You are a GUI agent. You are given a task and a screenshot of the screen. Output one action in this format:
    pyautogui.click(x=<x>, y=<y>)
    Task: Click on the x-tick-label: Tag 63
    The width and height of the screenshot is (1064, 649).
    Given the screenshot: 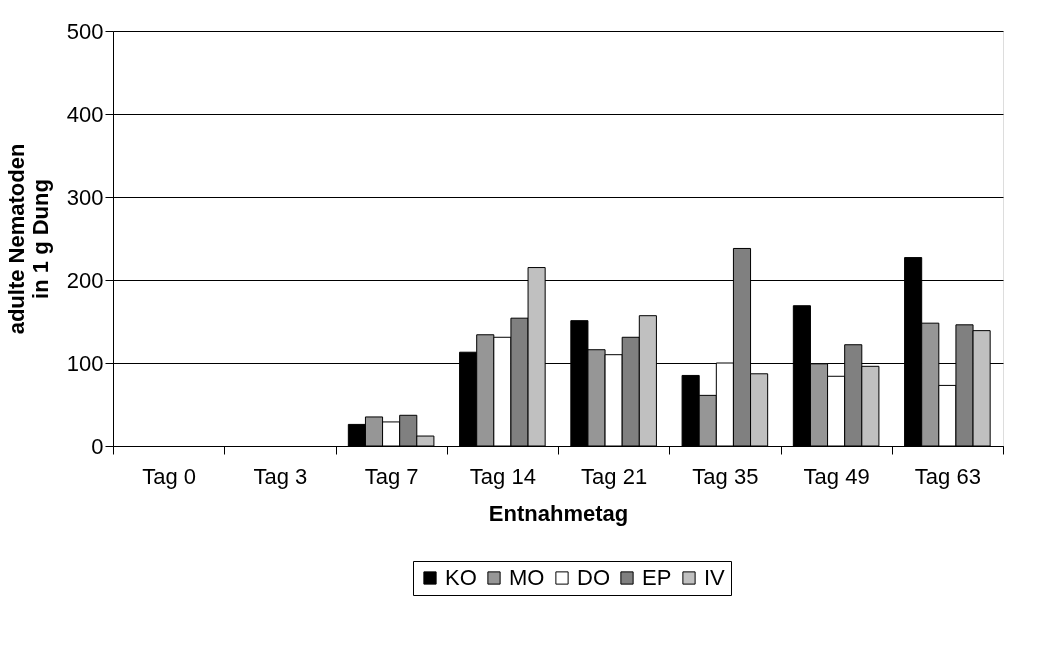 What is the action you would take?
    pyautogui.click(x=947, y=476)
    